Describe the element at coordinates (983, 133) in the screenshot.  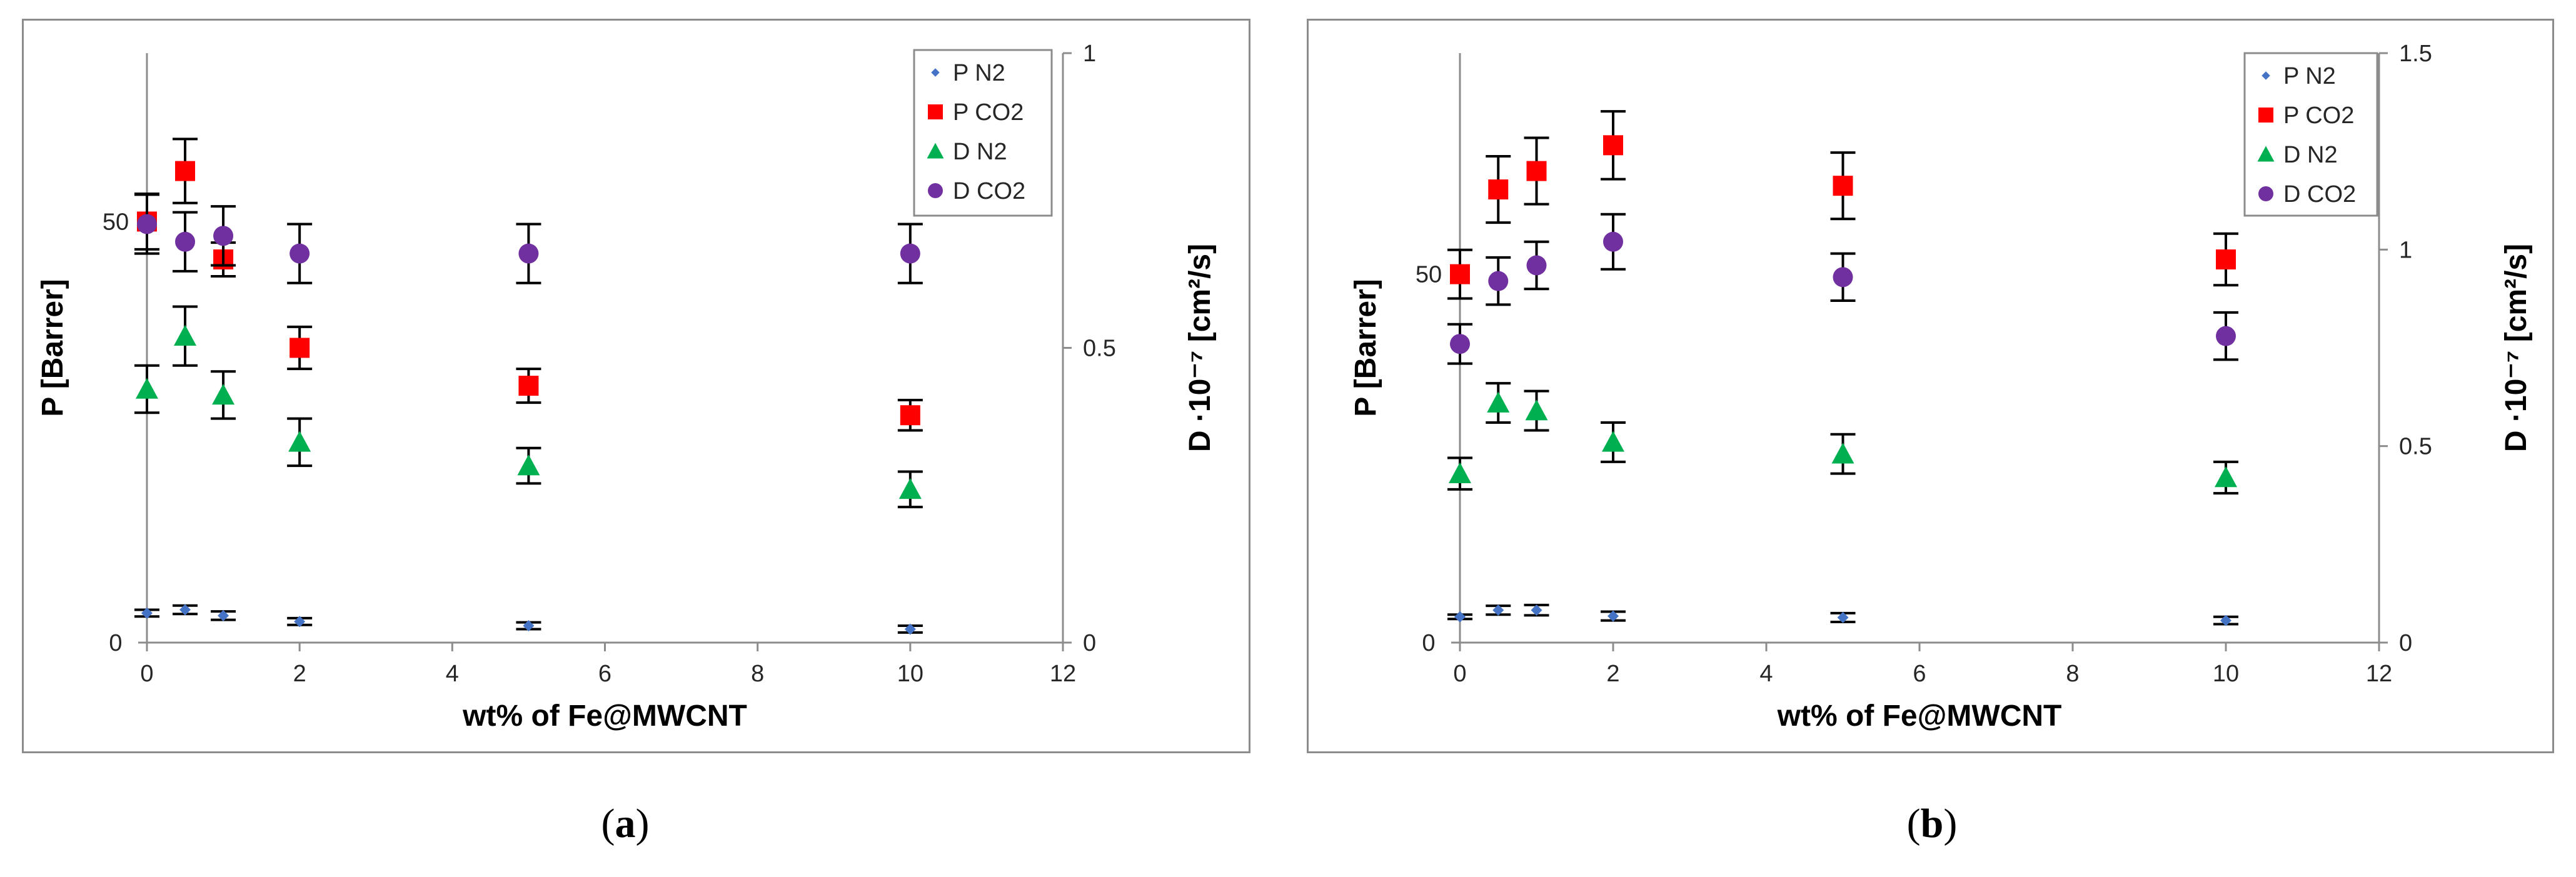
I see `legend-box` at that location.